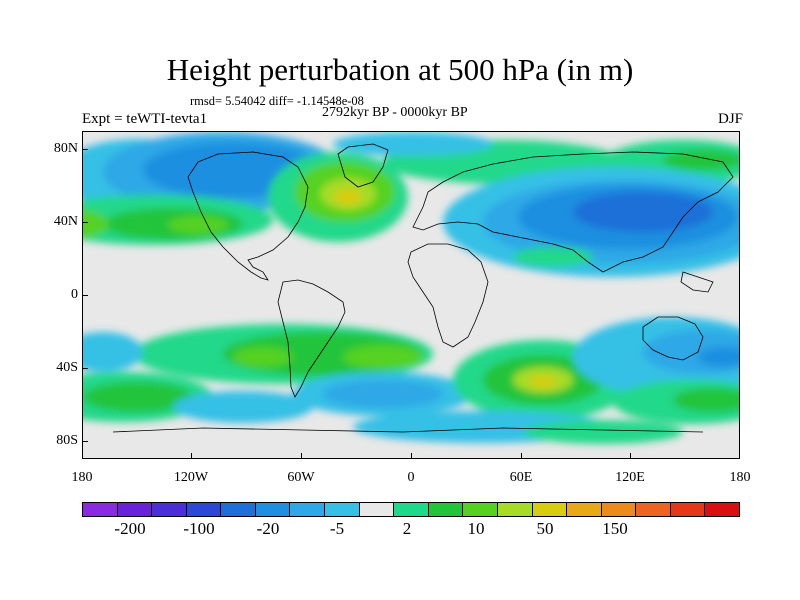 This screenshot has height=600, width=800. I want to click on x-tick-label: 60W, so click(301, 477).